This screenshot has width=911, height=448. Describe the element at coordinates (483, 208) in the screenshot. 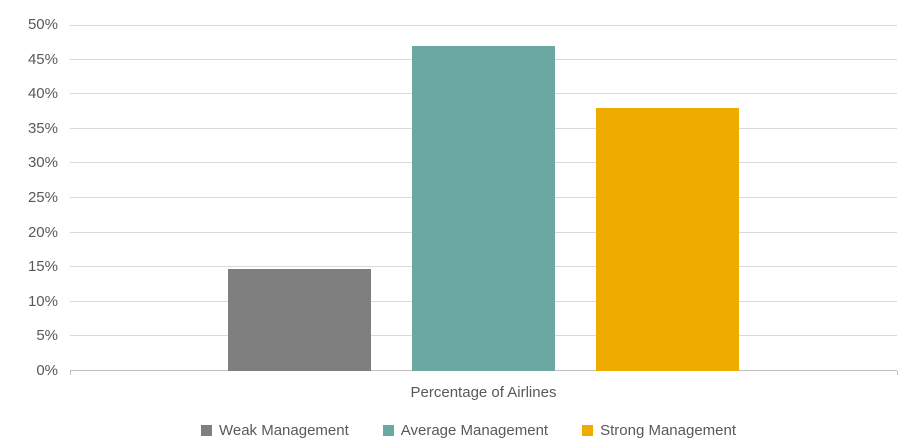

I see `bar-average-management` at that location.